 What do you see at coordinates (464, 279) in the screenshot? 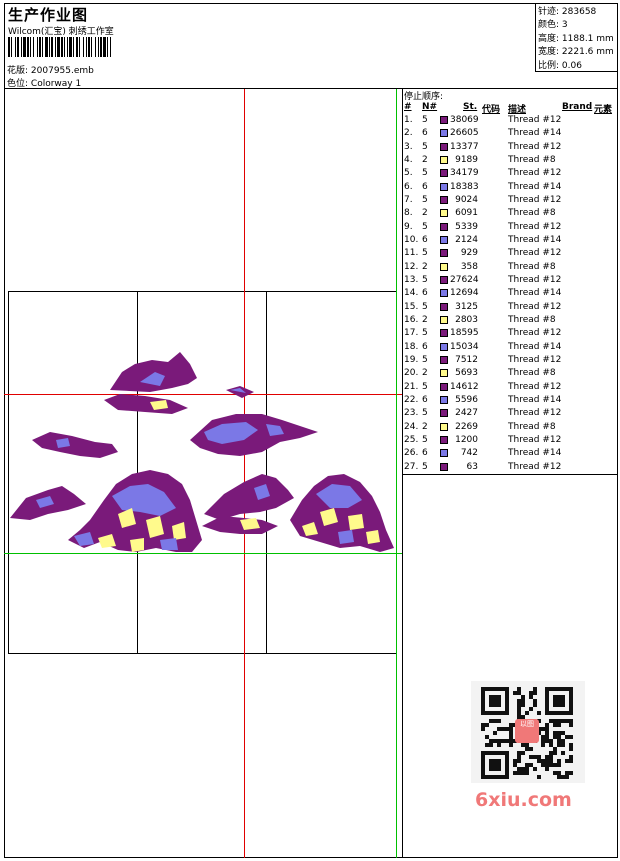
I see `row-stitches: 27624` at bounding box center [464, 279].